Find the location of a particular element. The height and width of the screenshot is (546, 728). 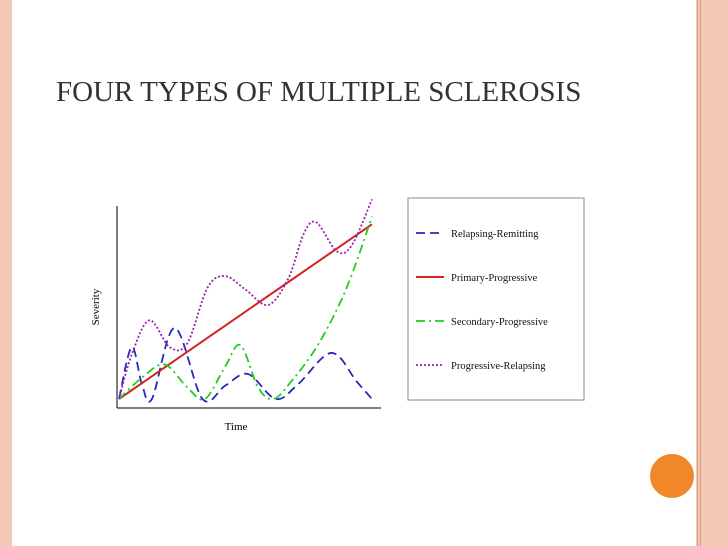

legend-label: Progressive-Relapsing is located at coordinates (498, 366).